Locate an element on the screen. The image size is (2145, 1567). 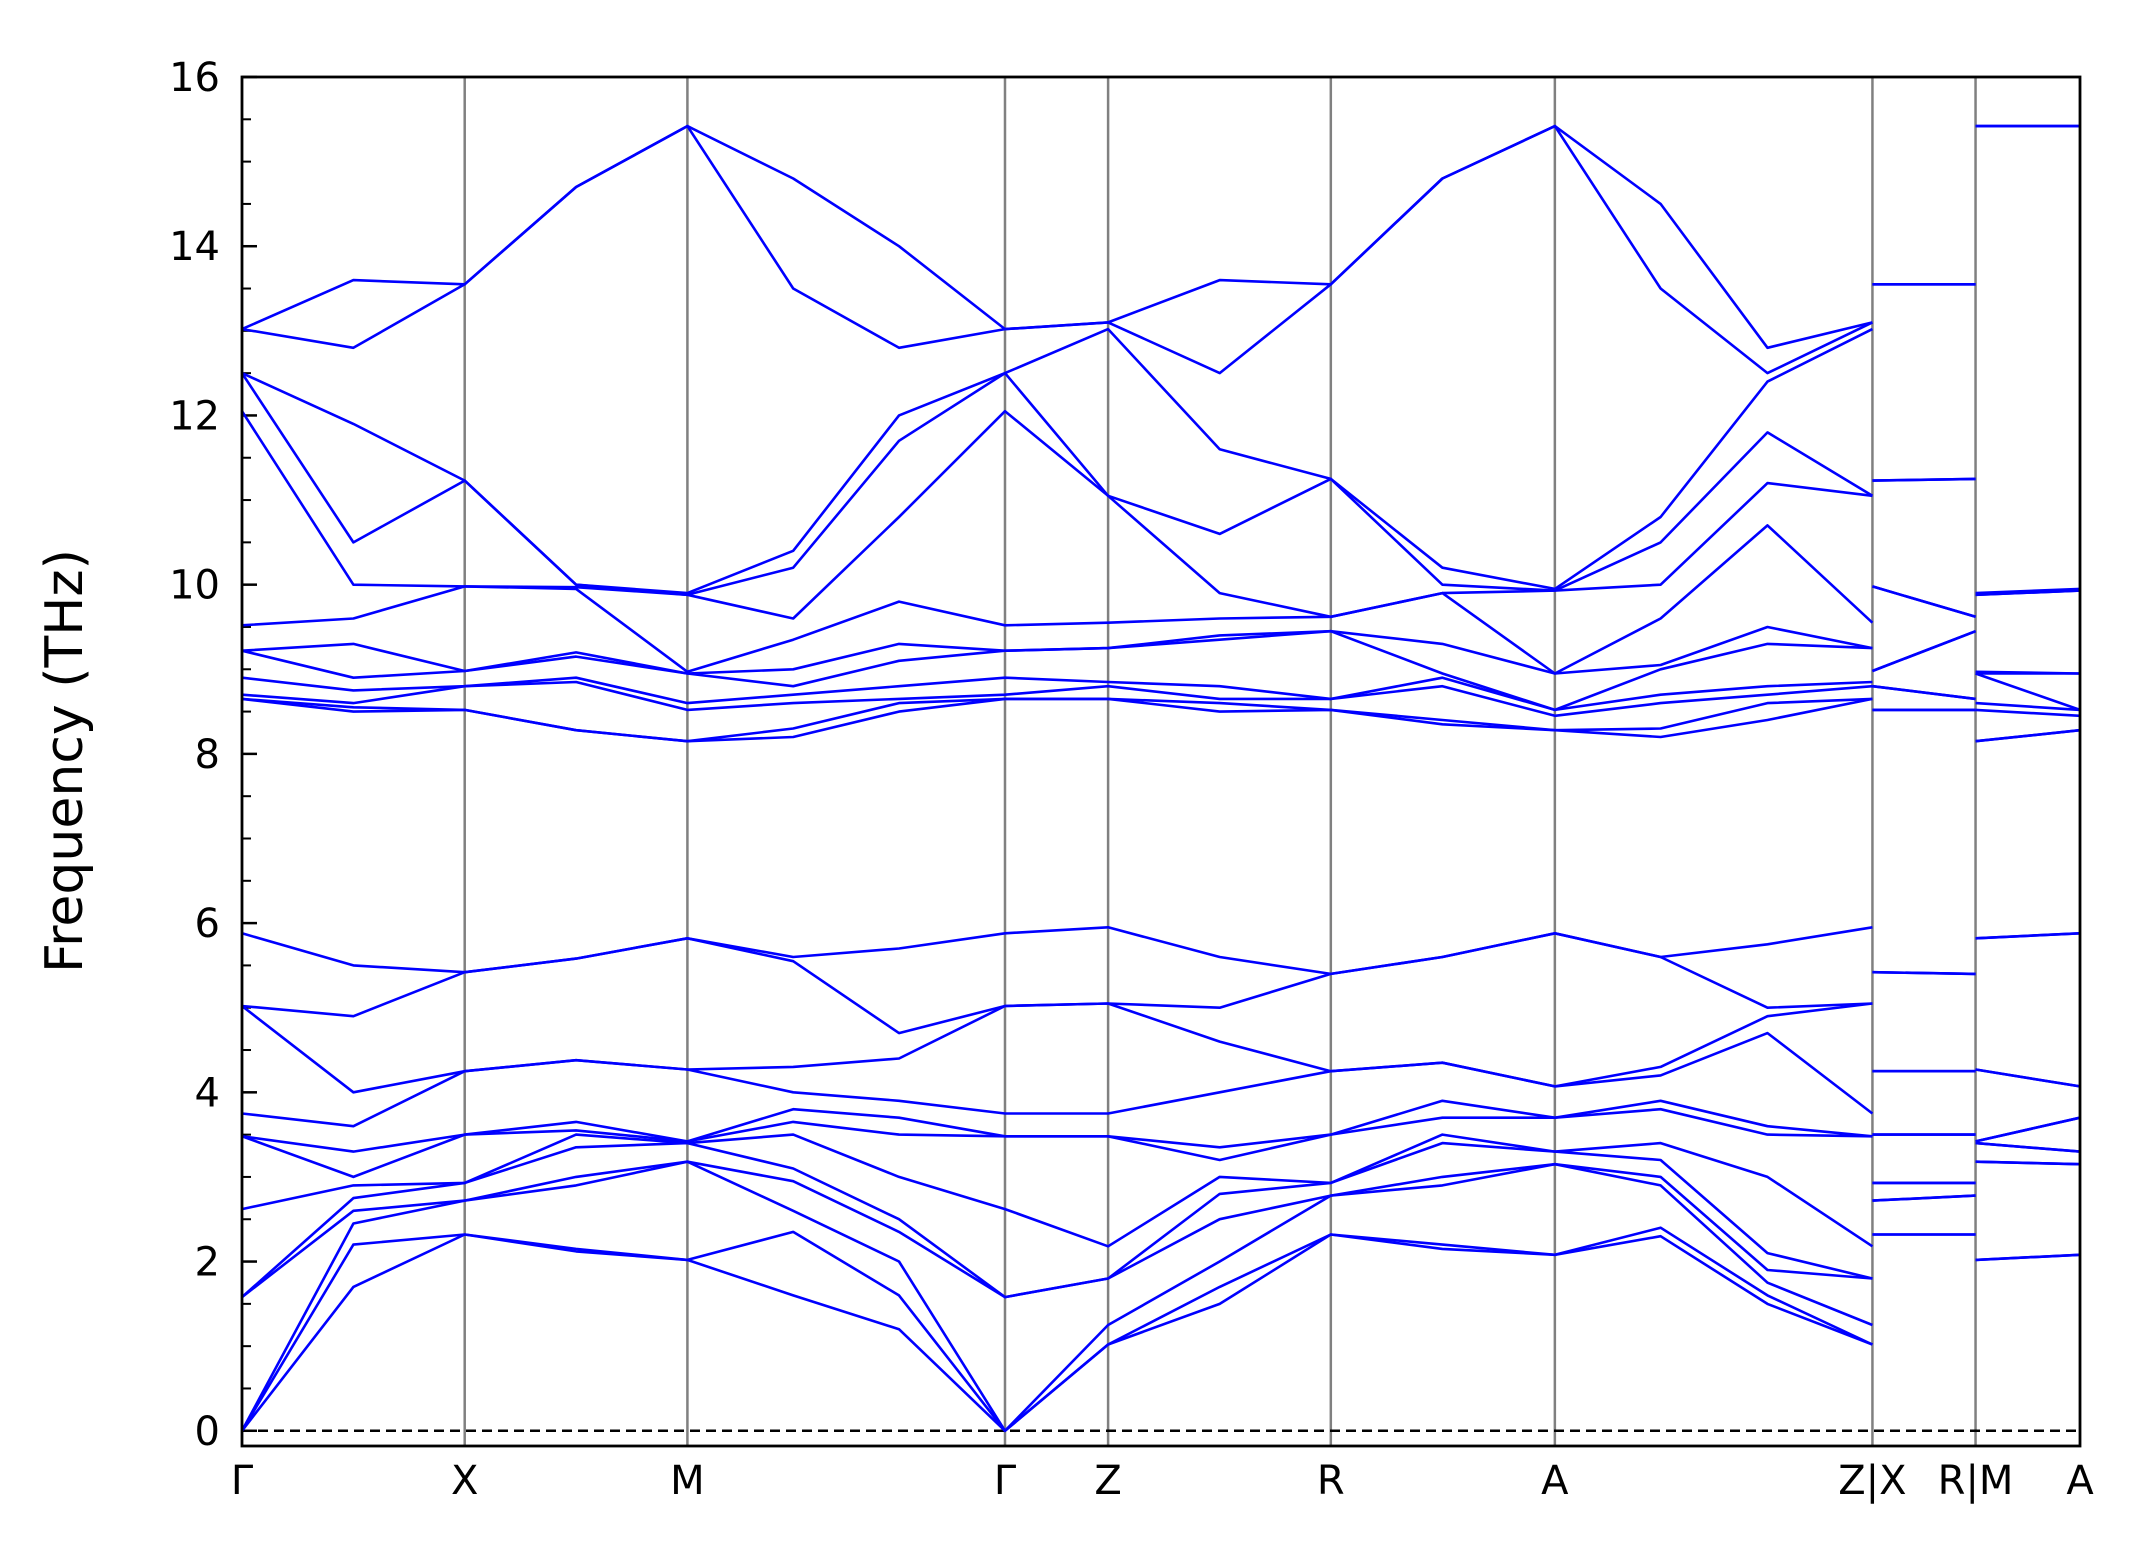
y-tick-label: 2 is located at coordinates (207, 1263).